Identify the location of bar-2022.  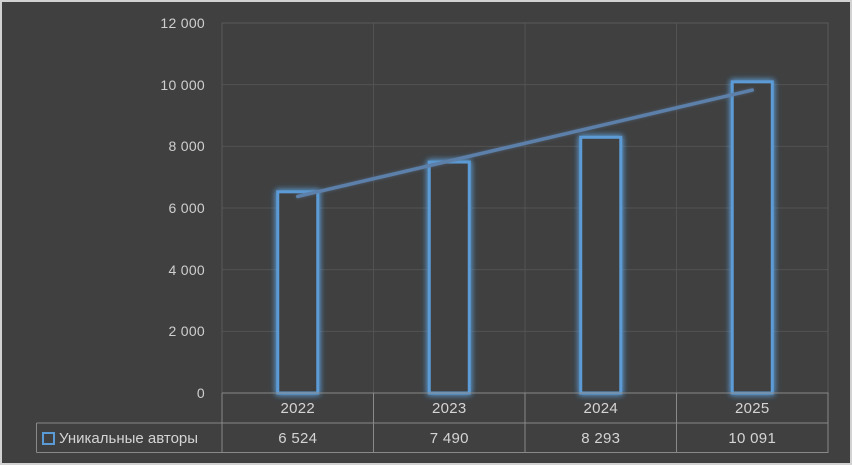
(298, 292).